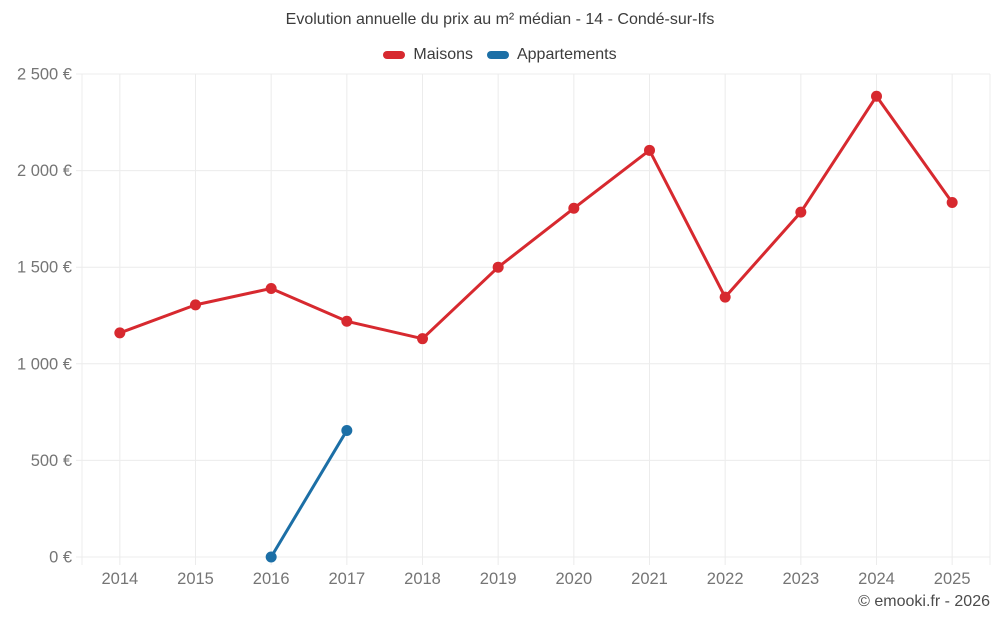 The height and width of the screenshot is (625, 1000). Describe the element at coordinates (924, 601) in the screenshot. I see `watermark: © emooki.fr - 2026` at that location.